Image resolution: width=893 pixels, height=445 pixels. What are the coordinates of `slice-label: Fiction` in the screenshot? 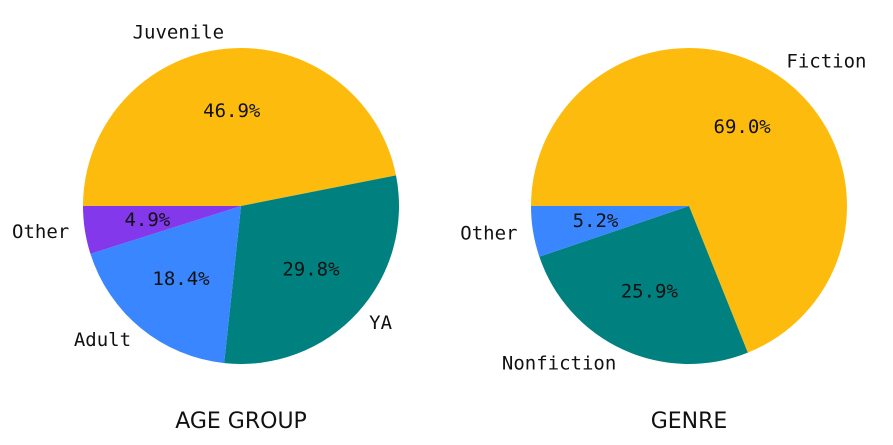 It's located at (826, 62).